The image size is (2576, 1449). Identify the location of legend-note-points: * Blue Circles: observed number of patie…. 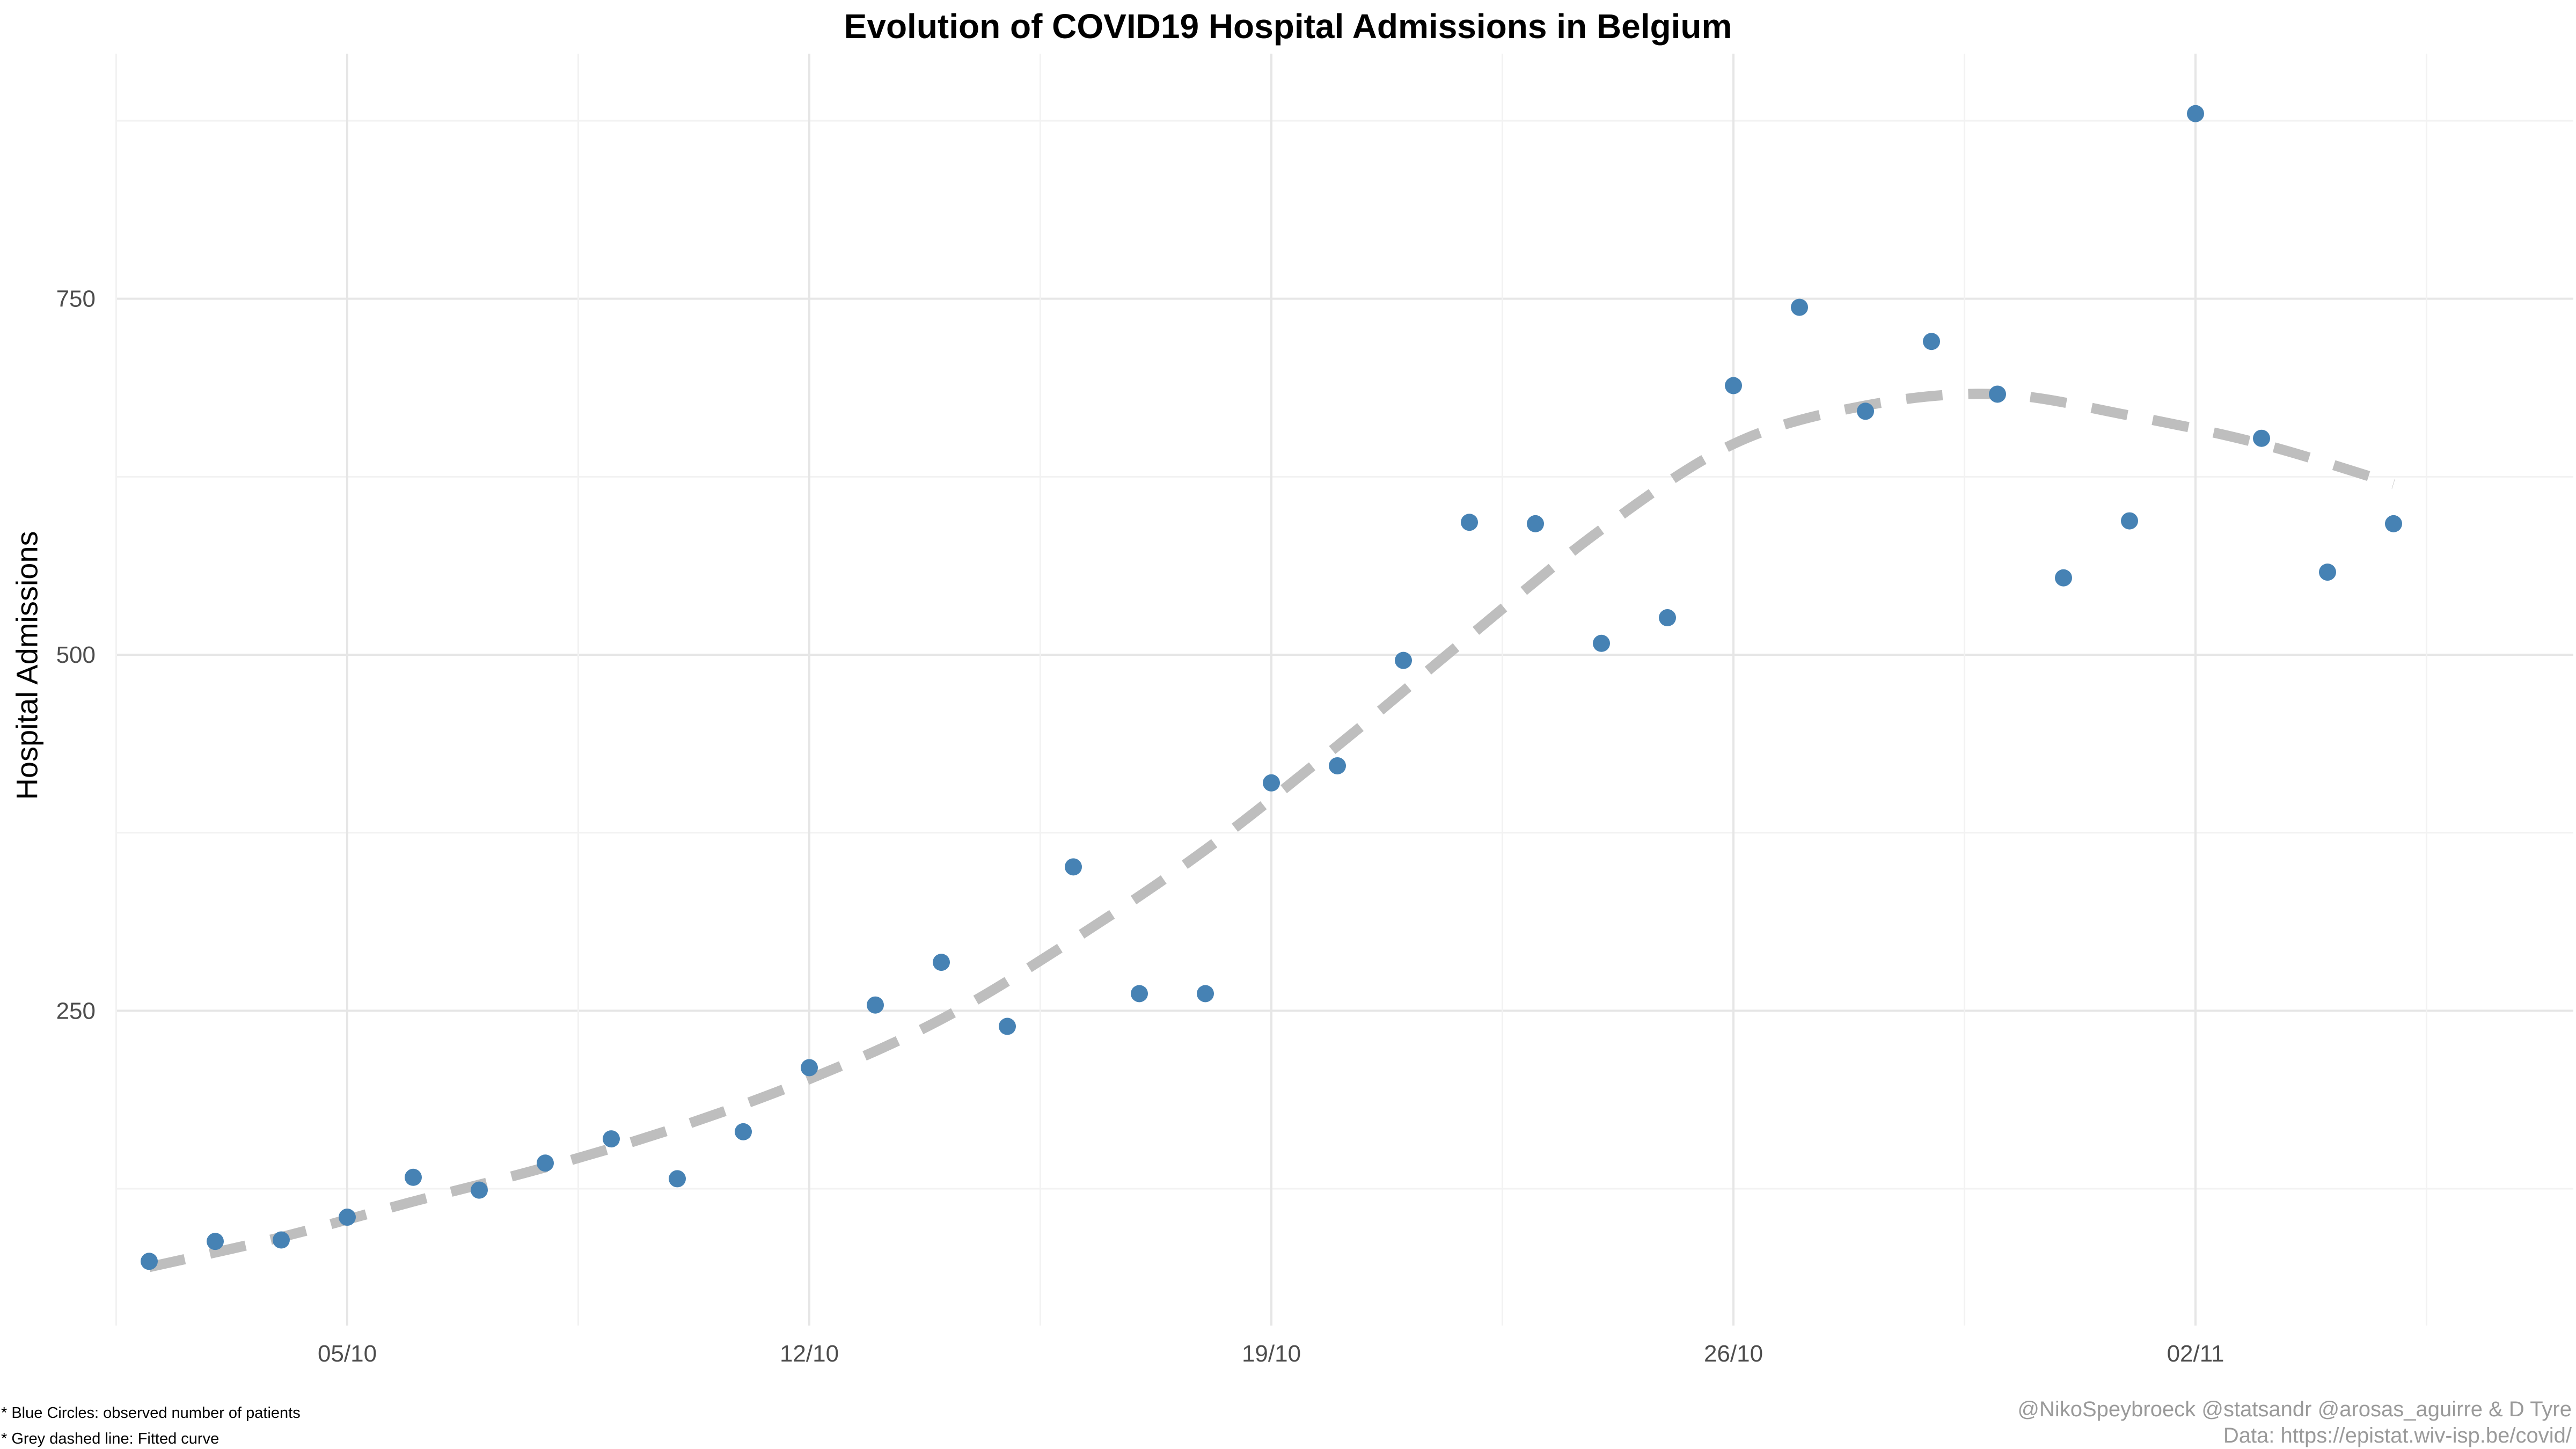
(151, 1413).